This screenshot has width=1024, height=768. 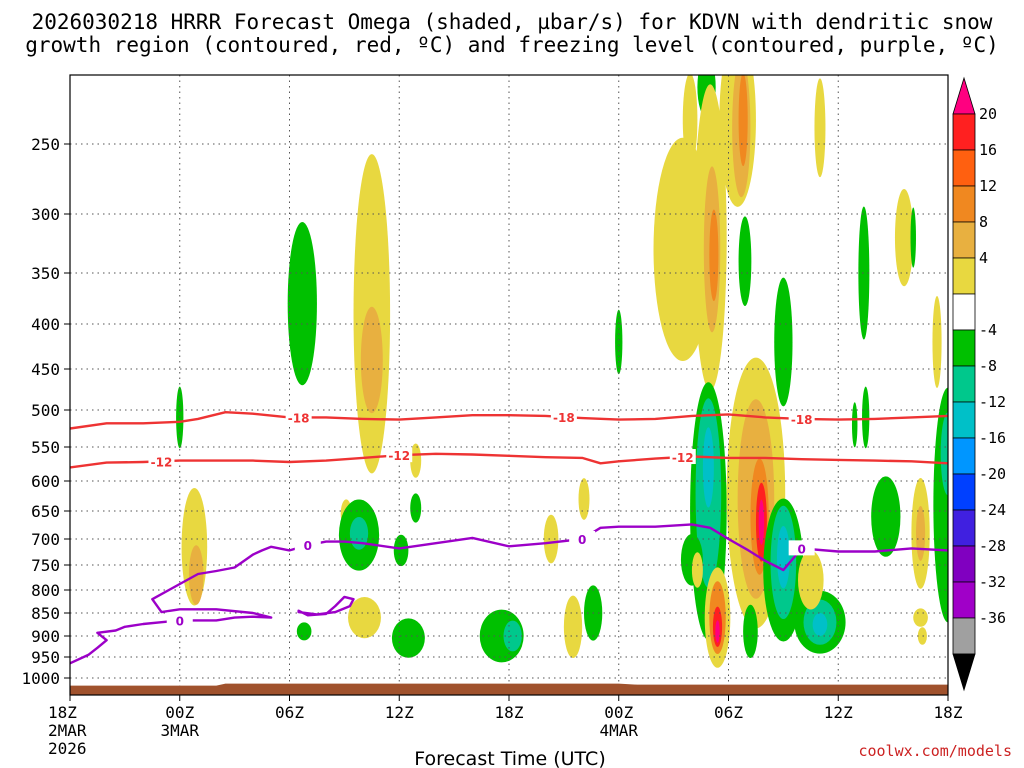 I want to click on y-tick-label-650: 650, so click(x=45, y=511).